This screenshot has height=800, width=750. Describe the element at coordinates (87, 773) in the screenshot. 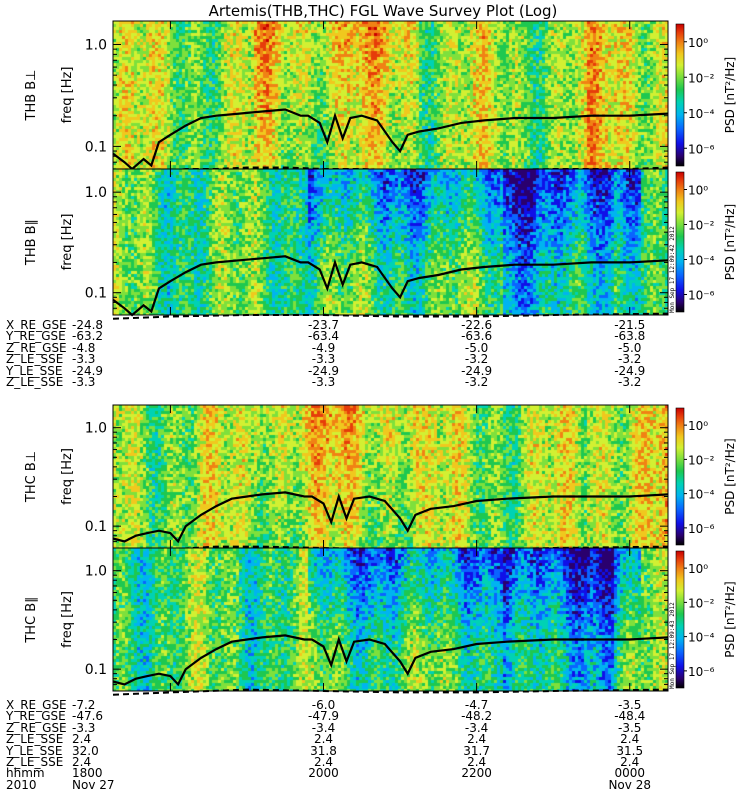

I see `ephem-value: 1800` at that location.